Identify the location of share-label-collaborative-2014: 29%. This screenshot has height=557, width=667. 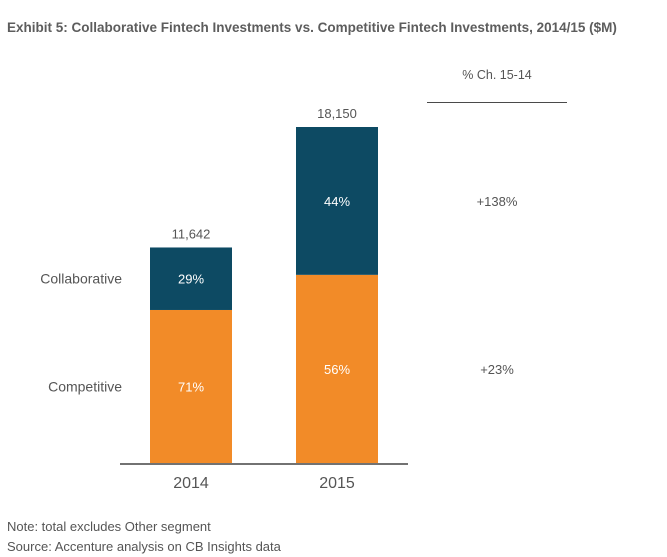
(191, 279).